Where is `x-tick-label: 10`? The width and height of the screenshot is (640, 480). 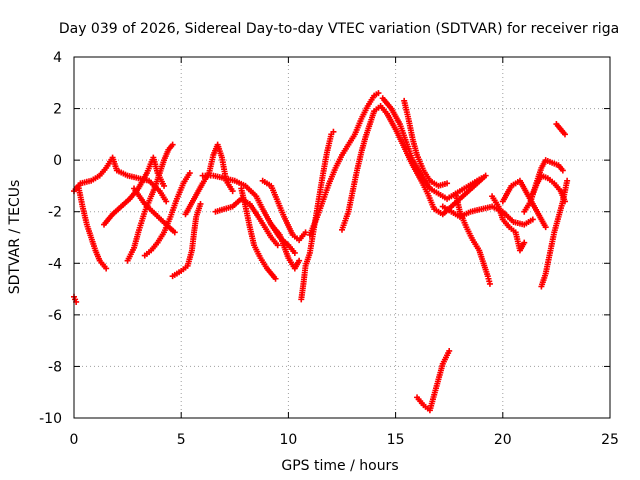 x-tick-label: 10 is located at coordinates (288, 440).